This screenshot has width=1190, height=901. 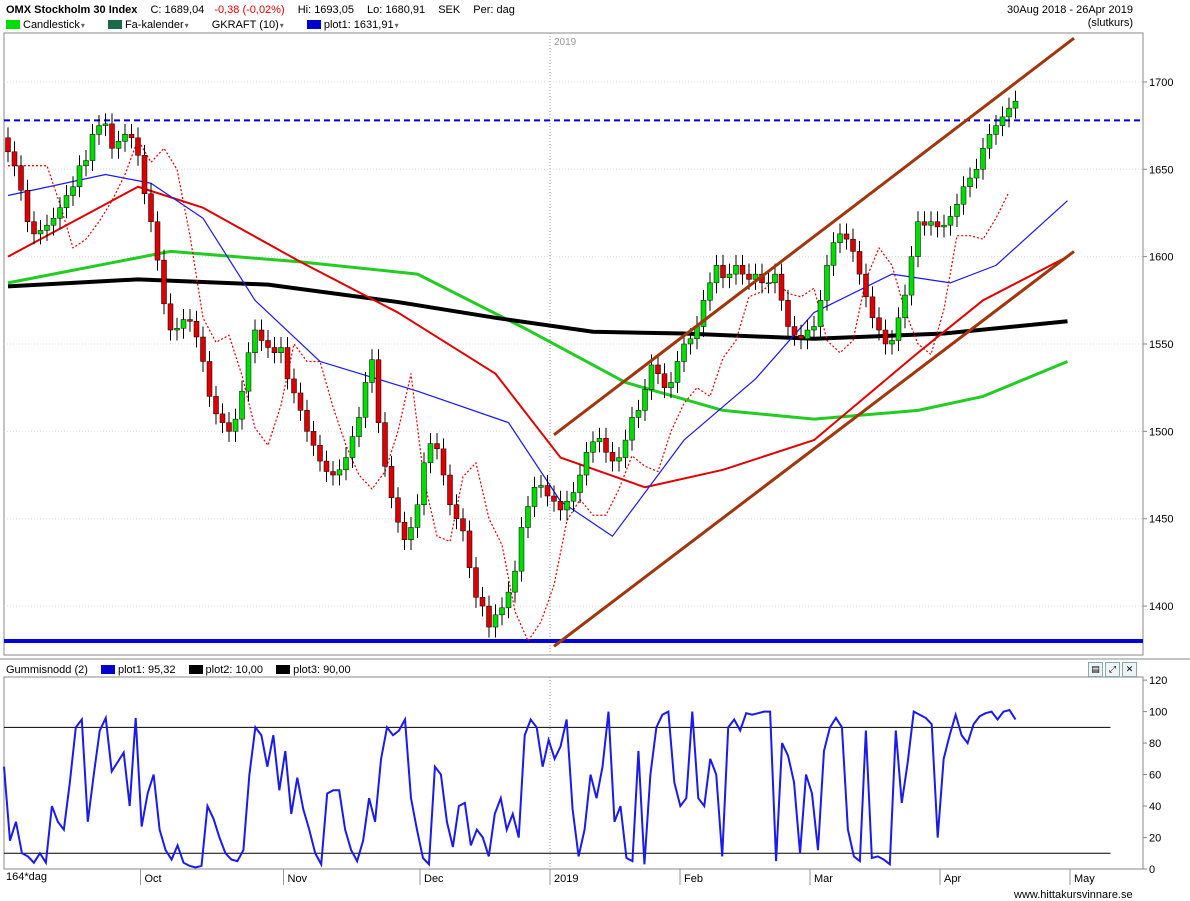 What do you see at coordinates (1161, 83) in the screenshot?
I see `price-tick-label: 1700` at bounding box center [1161, 83].